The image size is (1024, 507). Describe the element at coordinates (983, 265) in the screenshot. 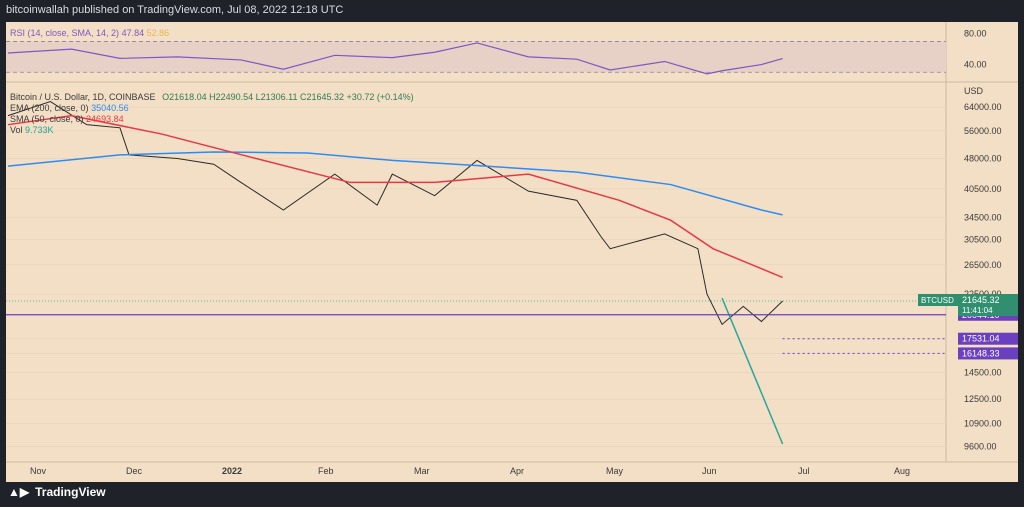

I see `price-tick-label: 26500.00` at that location.